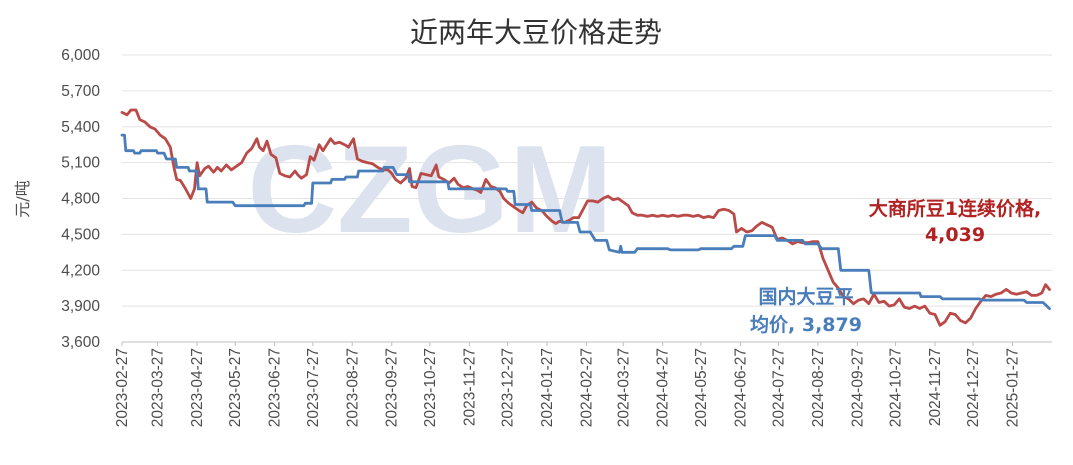 This screenshot has width=1073, height=465. Describe the element at coordinates (857, 387) in the screenshot. I see `x-tick-label: 2024-09-27` at that location.